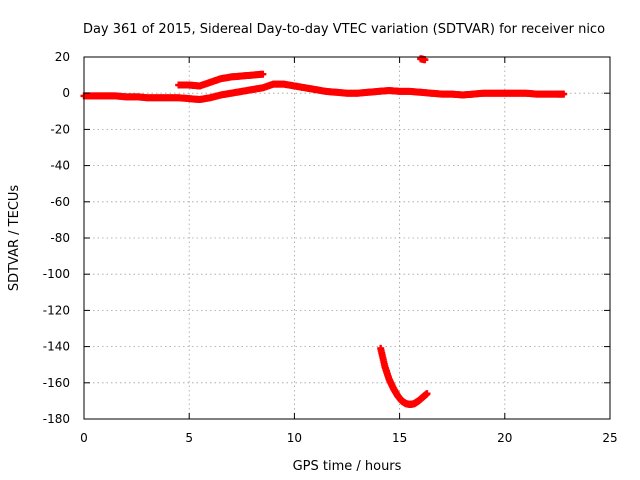 Image resolution: width=640 pixels, height=480 pixels. I want to click on y-axis-label: SDTVAR / TECUs, so click(14, 238).